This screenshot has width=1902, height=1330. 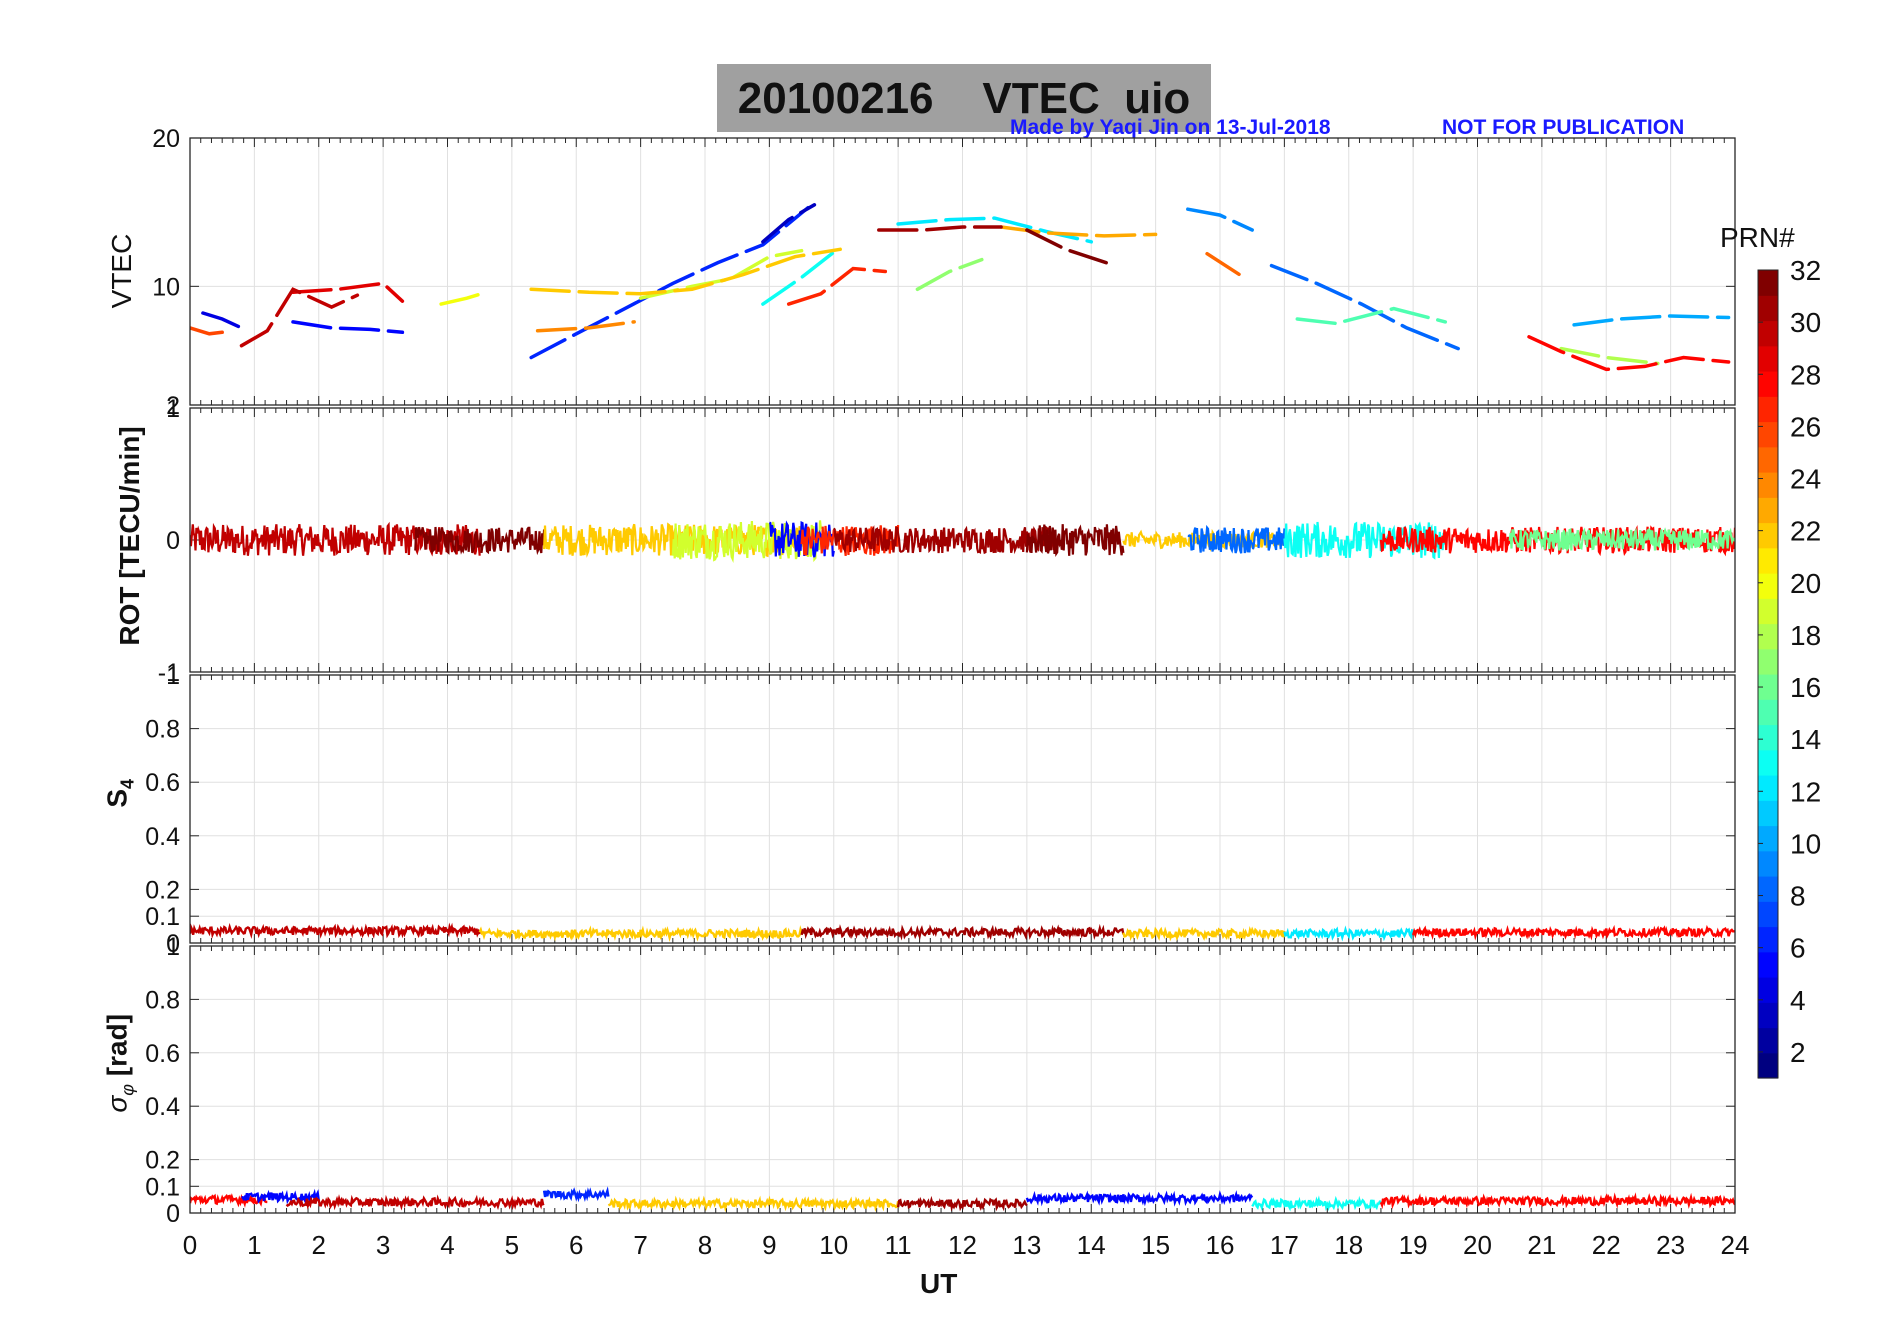 I want to click on x-axis-label: UT, so click(x=939, y=1283).